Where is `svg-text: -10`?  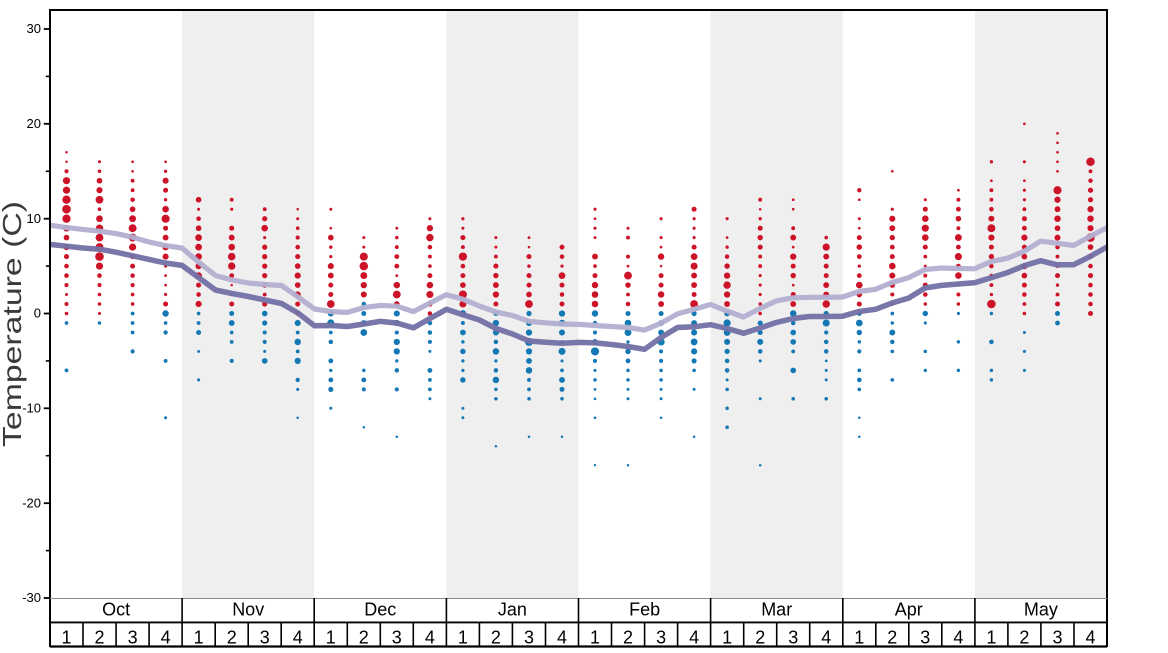
svg-text: -10 is located at coordinates (31, 408).